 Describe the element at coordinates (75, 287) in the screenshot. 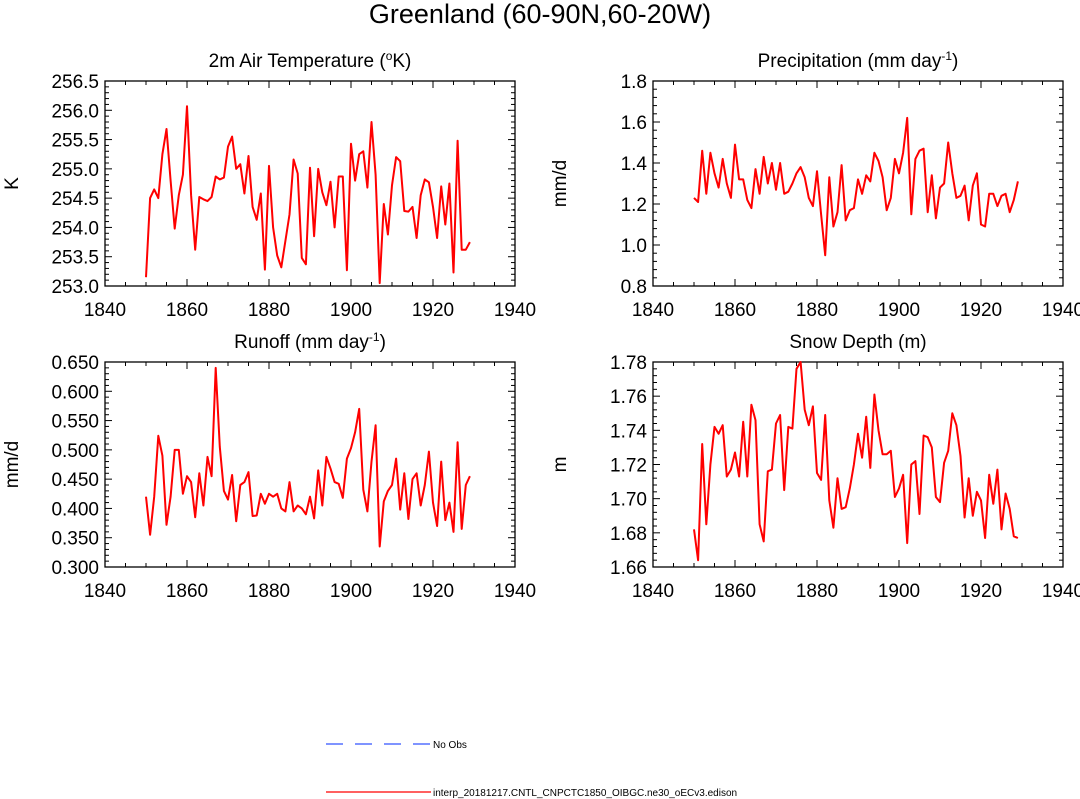

I see `y-tick-label: 253.0` at that location.